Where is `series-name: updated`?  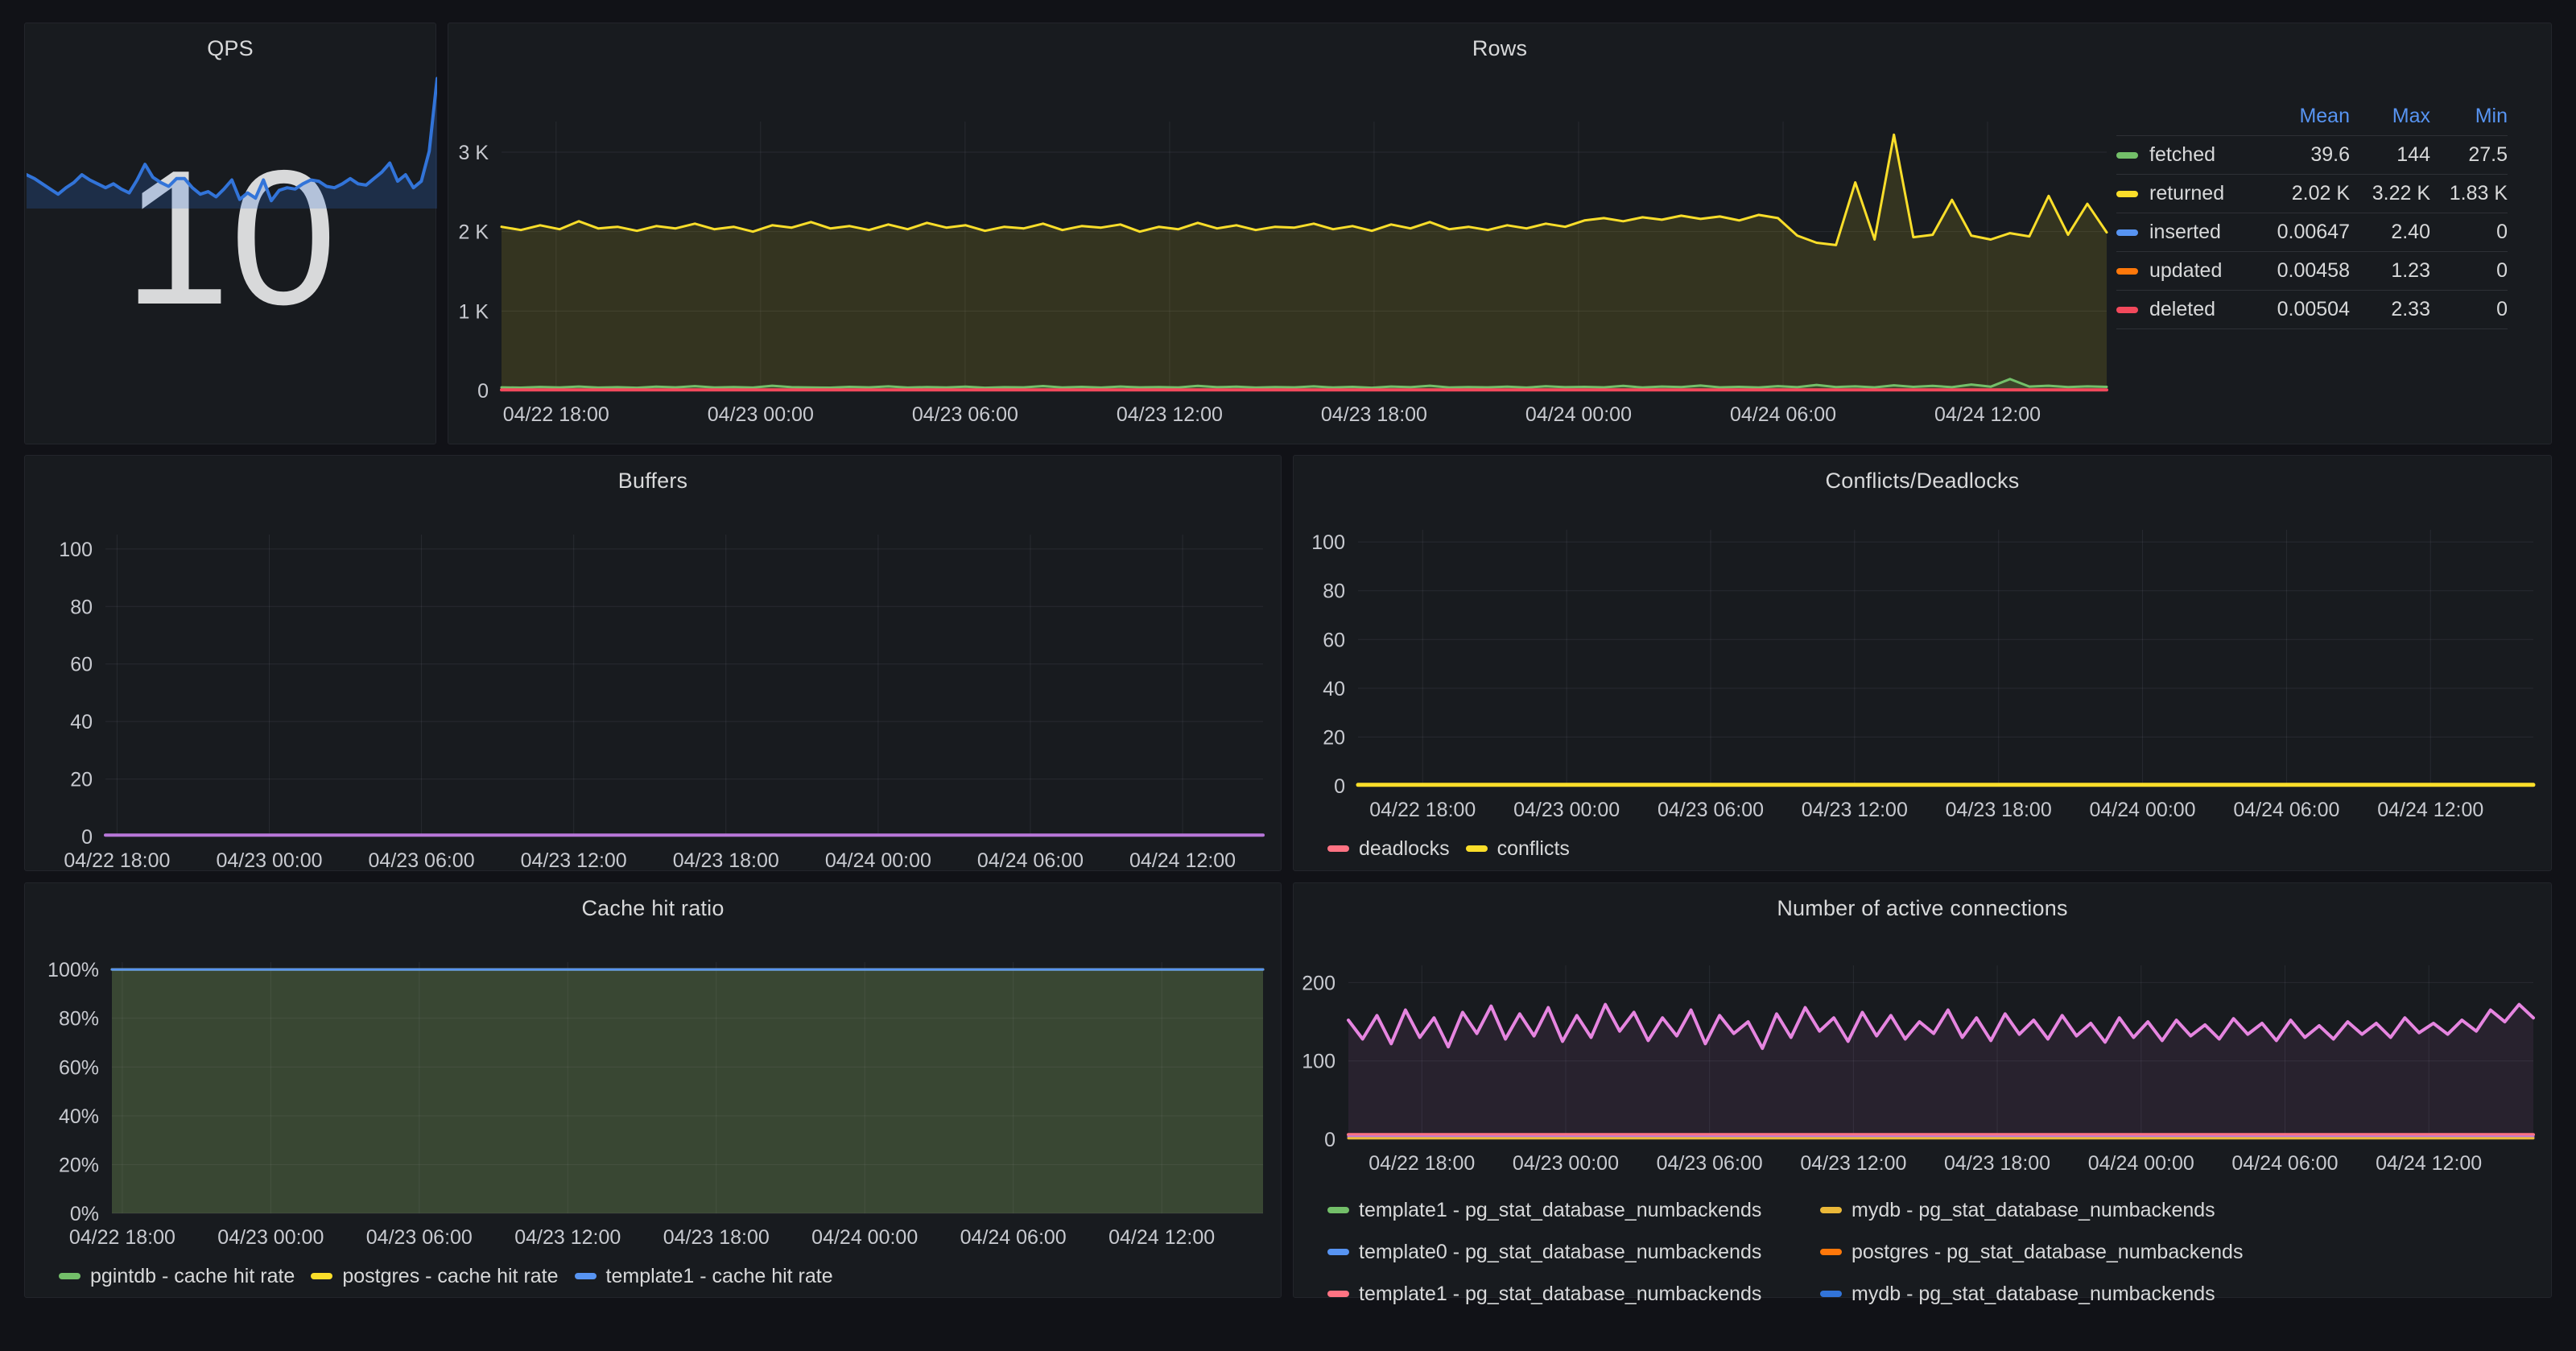
series-name: updated is located at coordinates (2186, 270).